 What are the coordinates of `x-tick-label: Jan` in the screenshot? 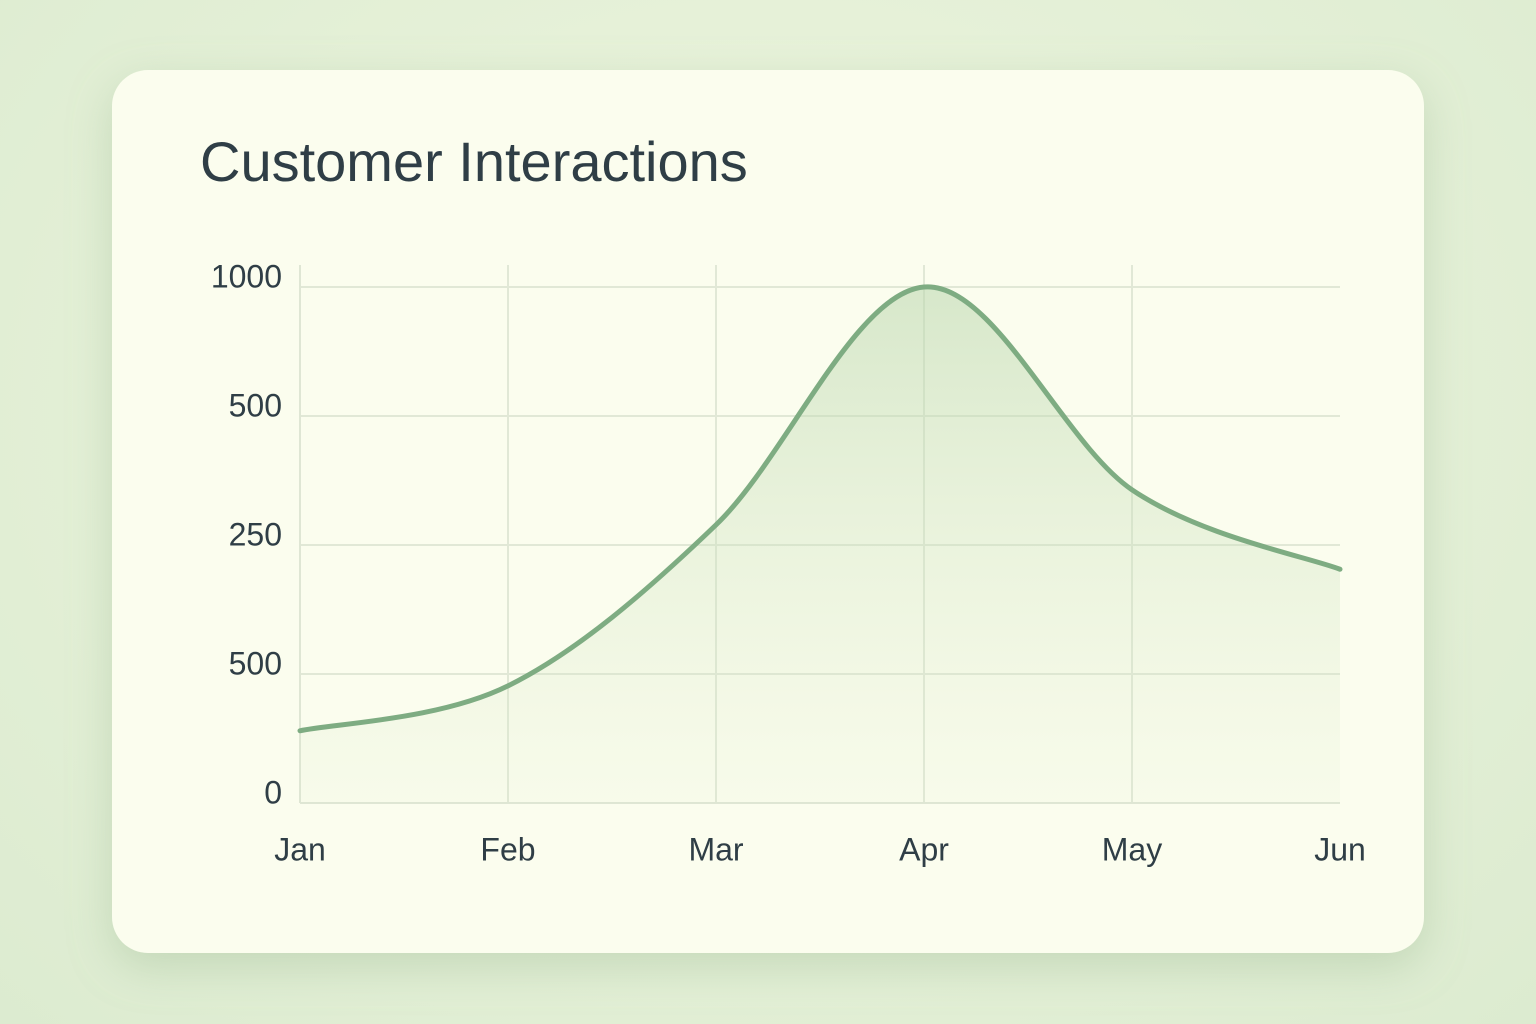 It's located at (300, 849).